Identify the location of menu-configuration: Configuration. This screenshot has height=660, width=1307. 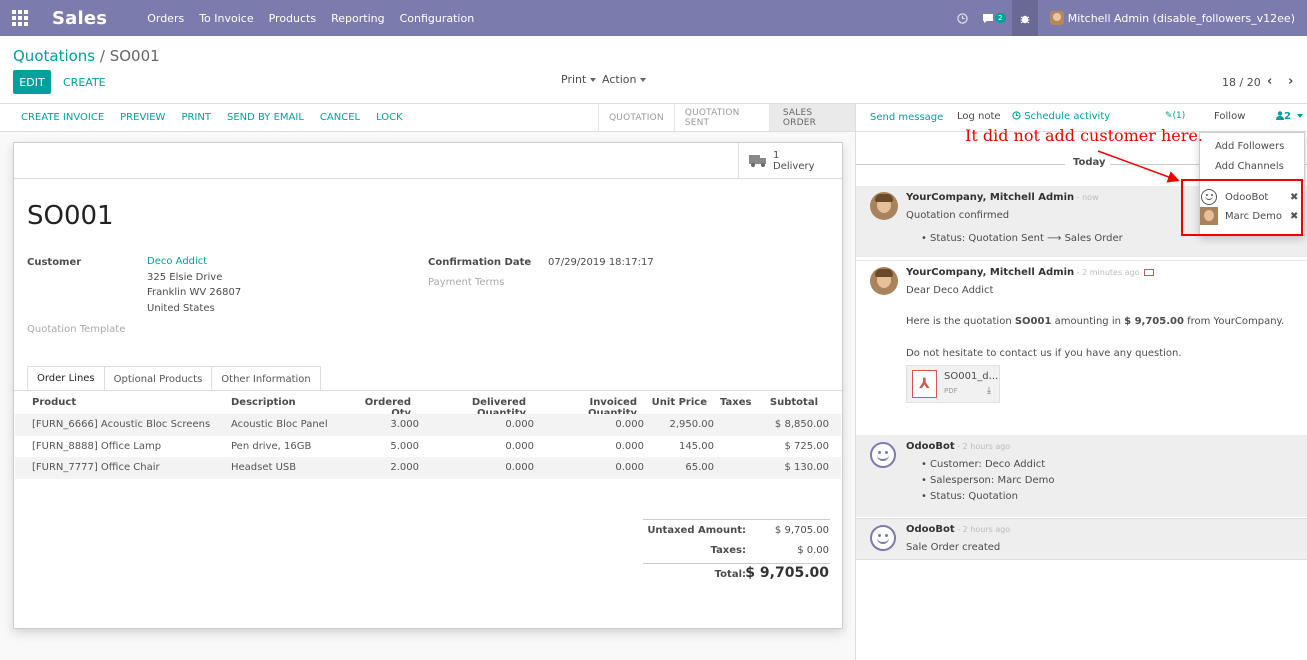
(437, 18).